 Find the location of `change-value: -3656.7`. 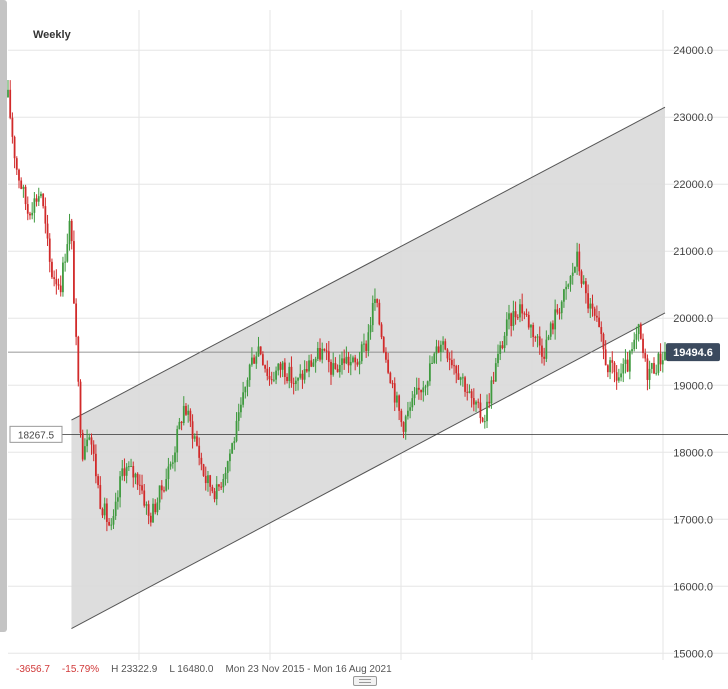

change-value: -3656.7 is located at coordinates (33, 669).